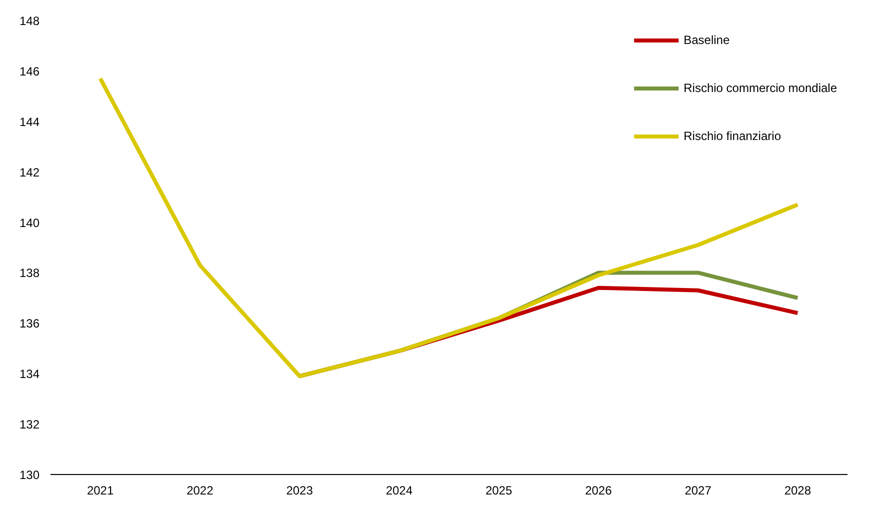 The image size is (877, 514). Describe the element at coordinates (29, 223) in the screenshot. I see `y-tick-label: 140` at that location.